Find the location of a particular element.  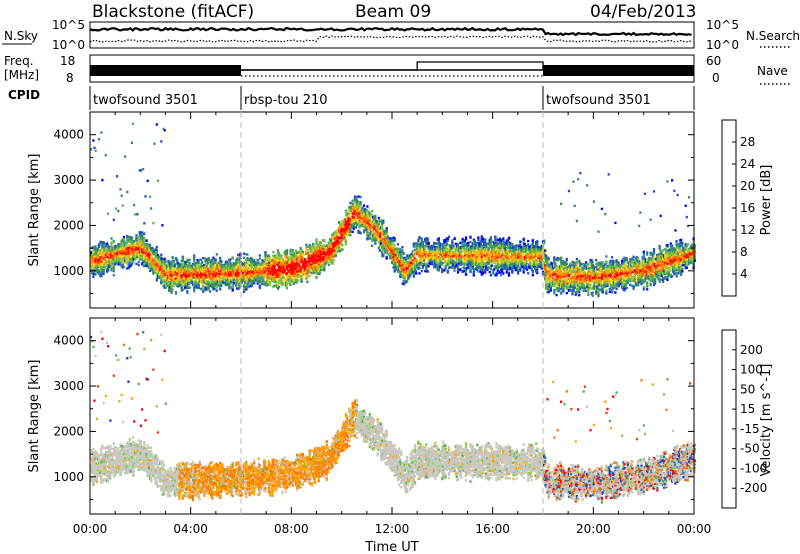

freq-alternating-block is located at coordinates (618, 70).